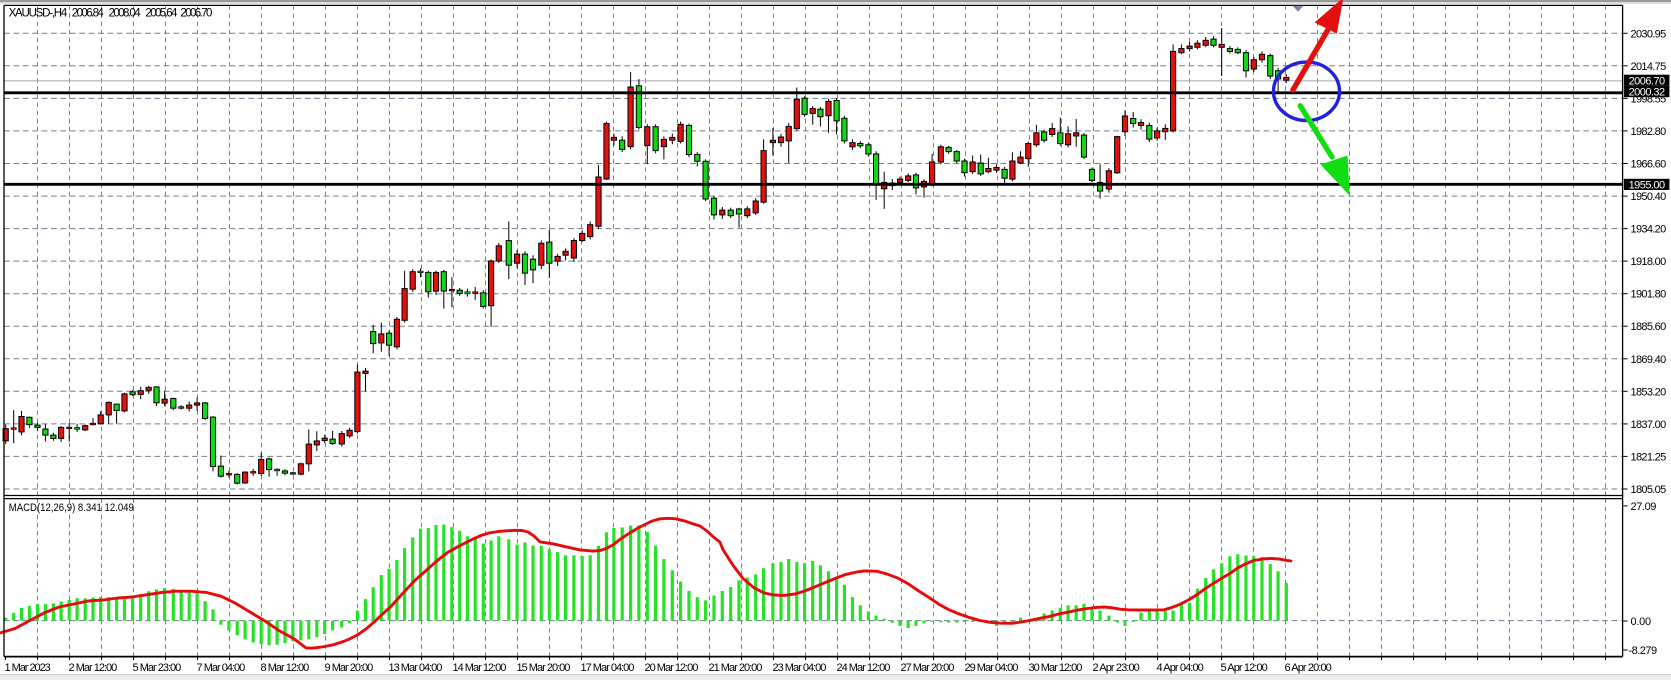 This screenshot has height=680, width=1671. What do you see at coordinates (672, 668) in the screenshot?
I see `svg-text: 20 Mar 12:00` at bounding box center [672, 668].